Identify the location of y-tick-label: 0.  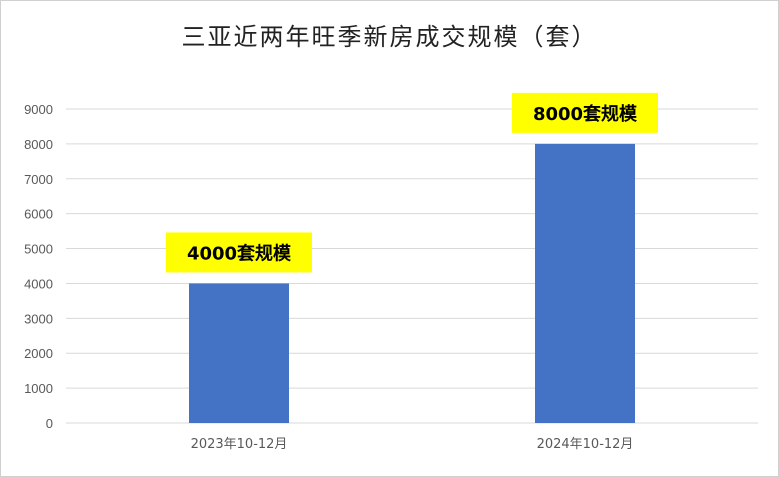
(49, 423).